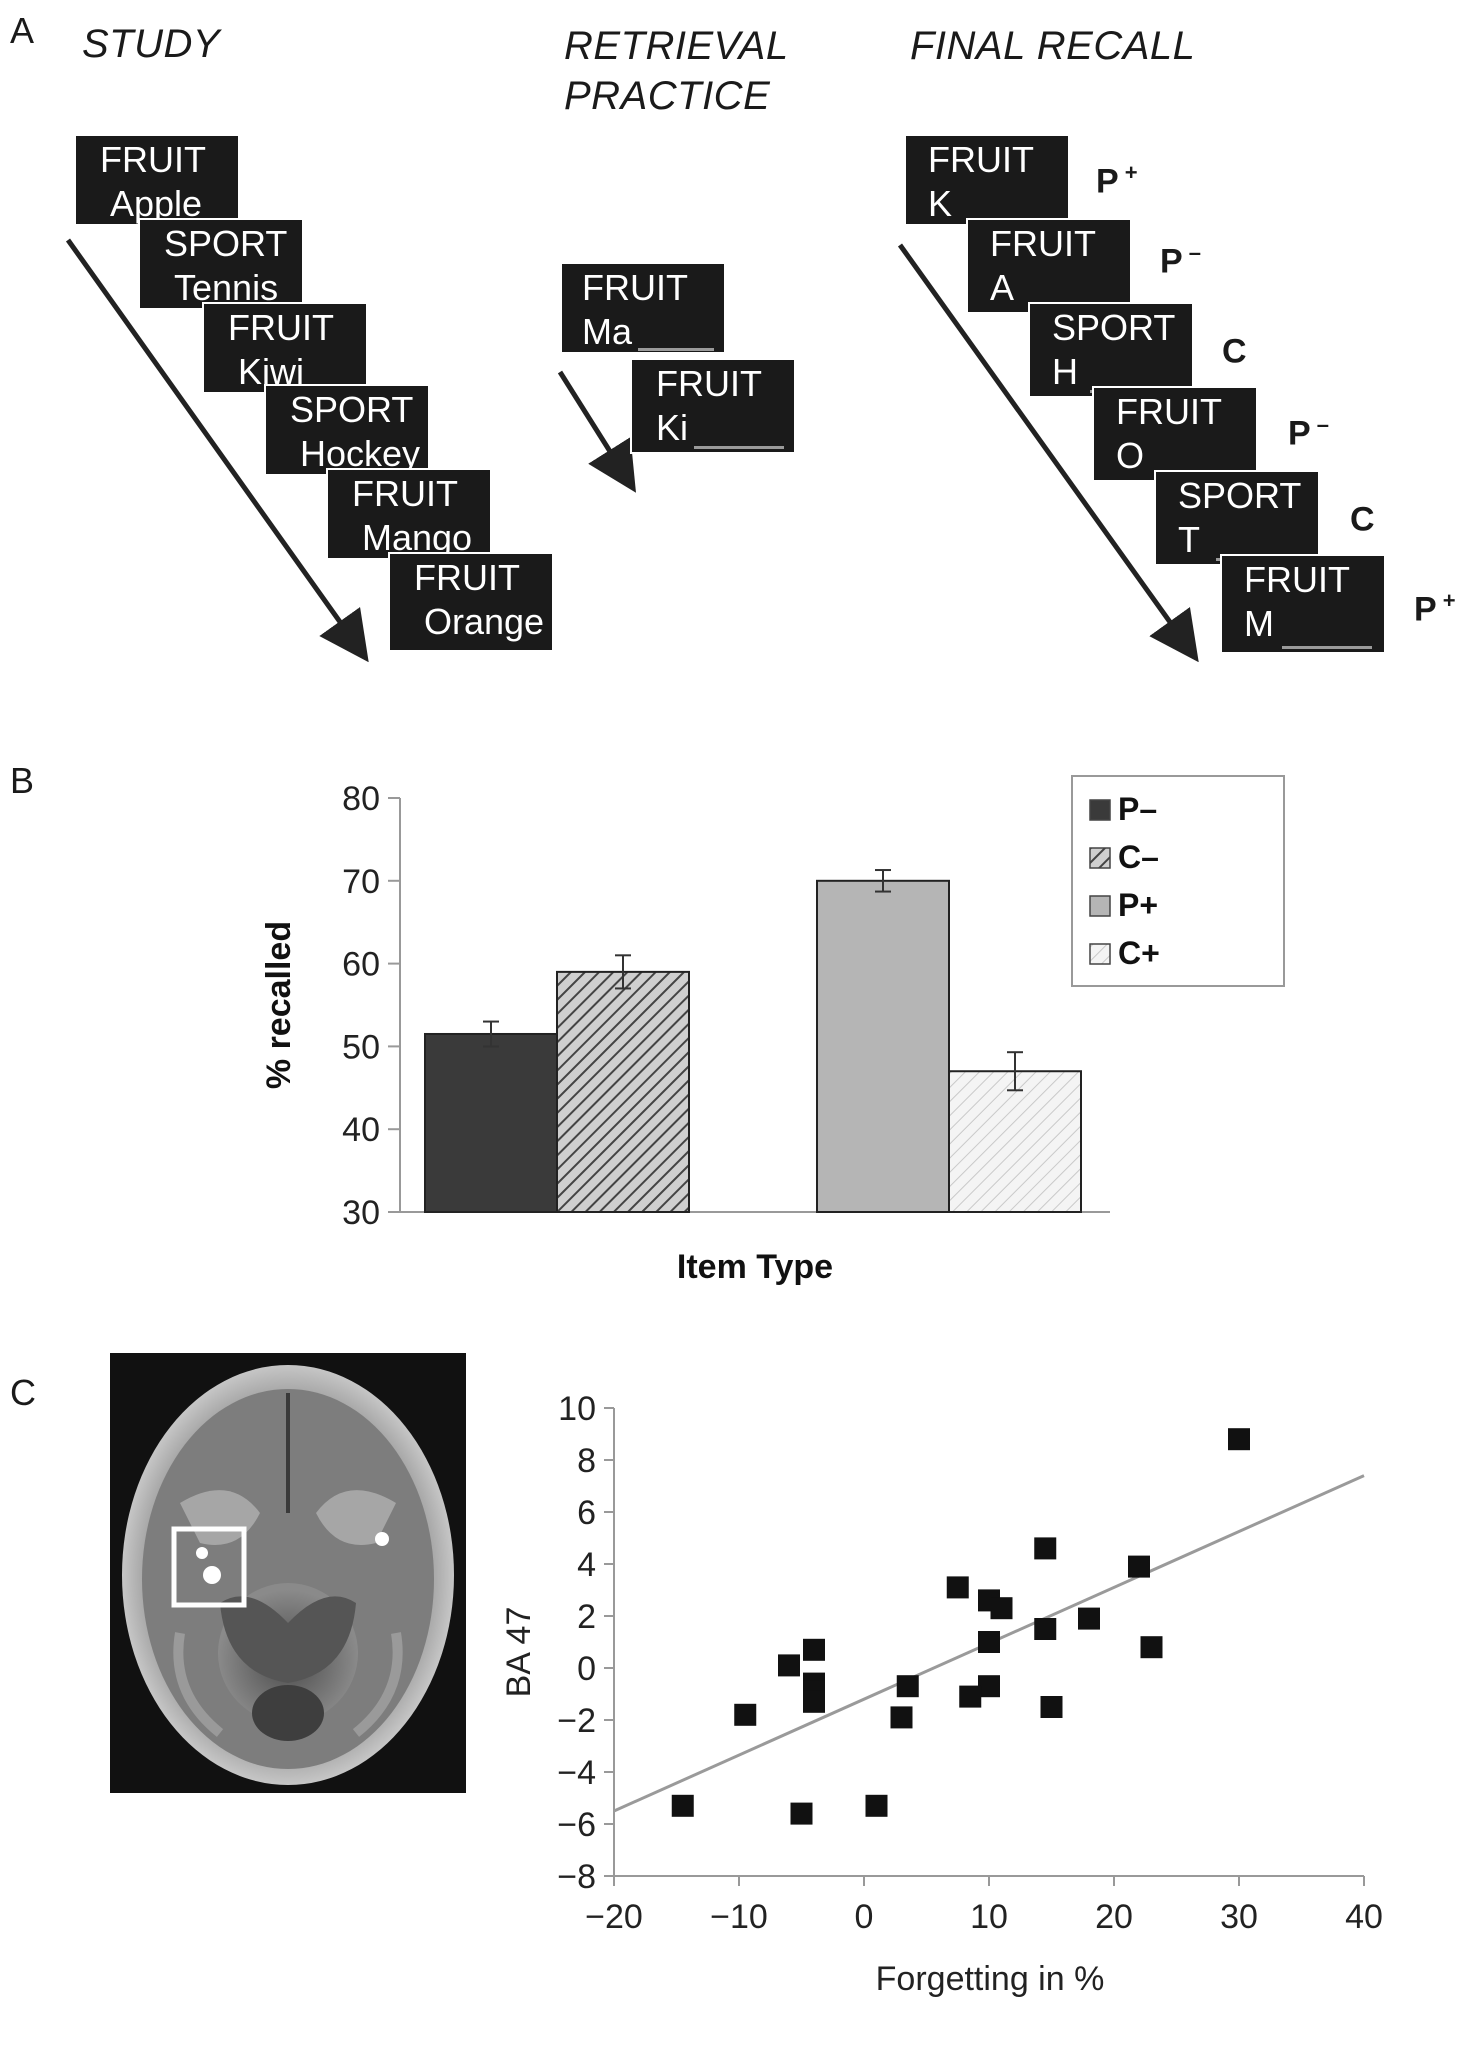 Image resolution: width=1482 pixels, height=2048 pixels. I want to click on final-recall-card: FRUIT M, so click(1303, 604).